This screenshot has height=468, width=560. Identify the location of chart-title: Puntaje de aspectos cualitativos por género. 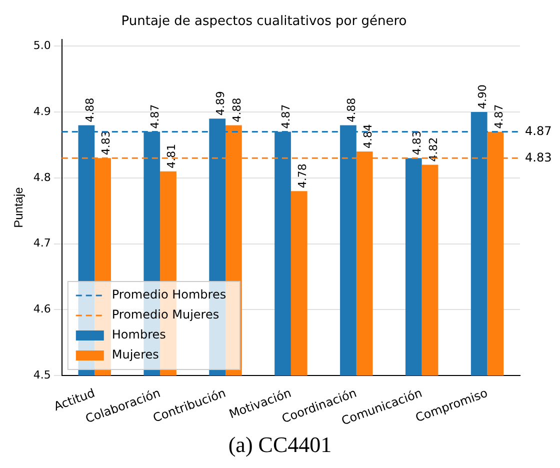
(264, 22).